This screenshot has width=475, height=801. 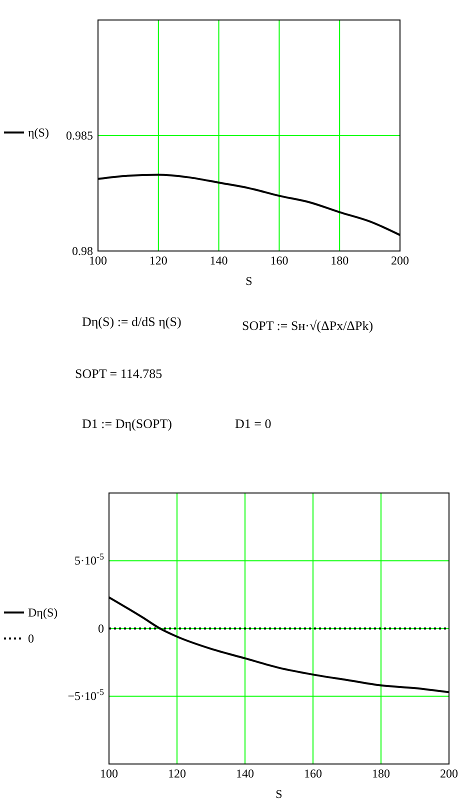 I want to click on y-tick-label: 5·10$^{-5}$, so click(x=89, y=560).